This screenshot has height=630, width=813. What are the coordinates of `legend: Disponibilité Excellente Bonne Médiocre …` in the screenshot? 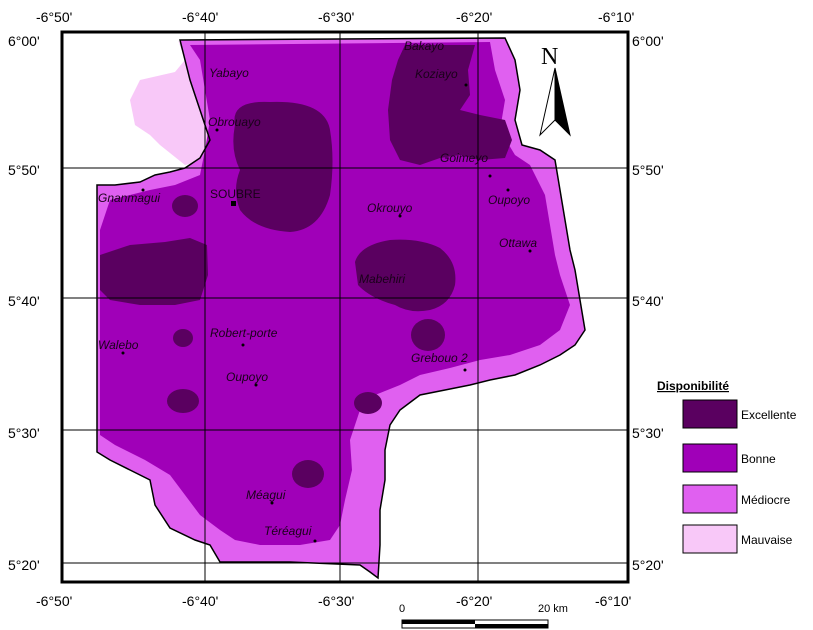 It's located at (727, 466).